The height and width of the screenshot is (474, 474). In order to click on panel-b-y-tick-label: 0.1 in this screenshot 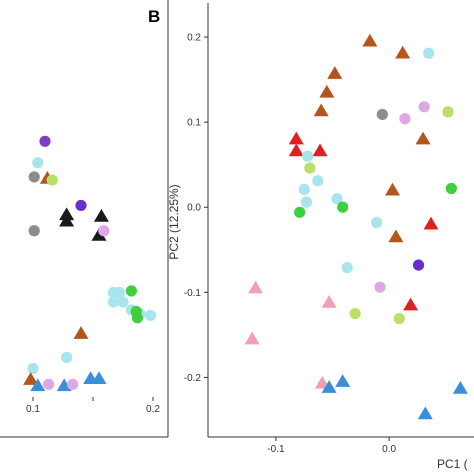, I will do `click(194, 123)`.